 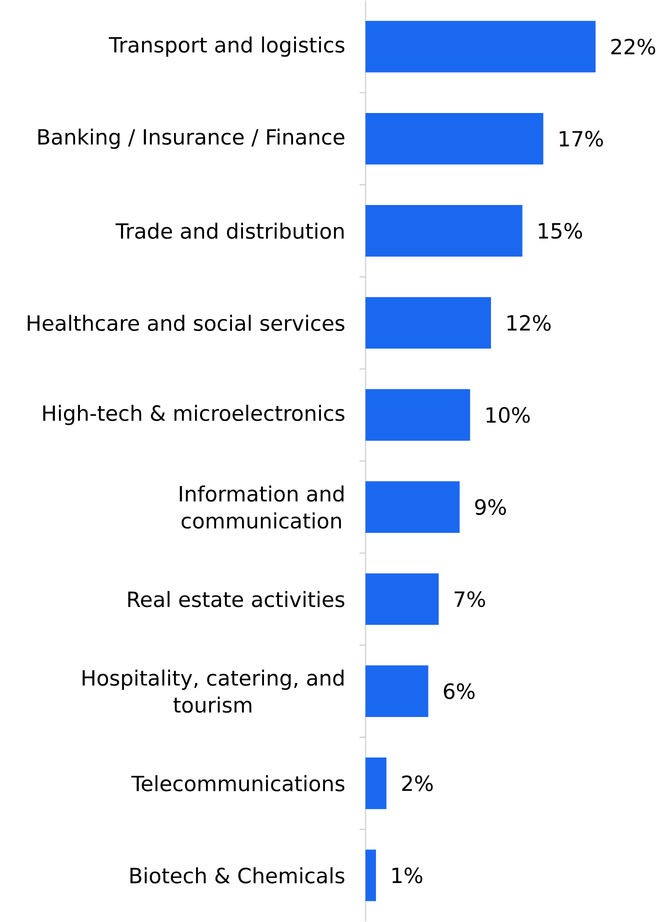 What do you see at coordinates (237, 783) in the screenshot?
I see `y-tick-label: Telecommunications` at bounding box center [237, 783].